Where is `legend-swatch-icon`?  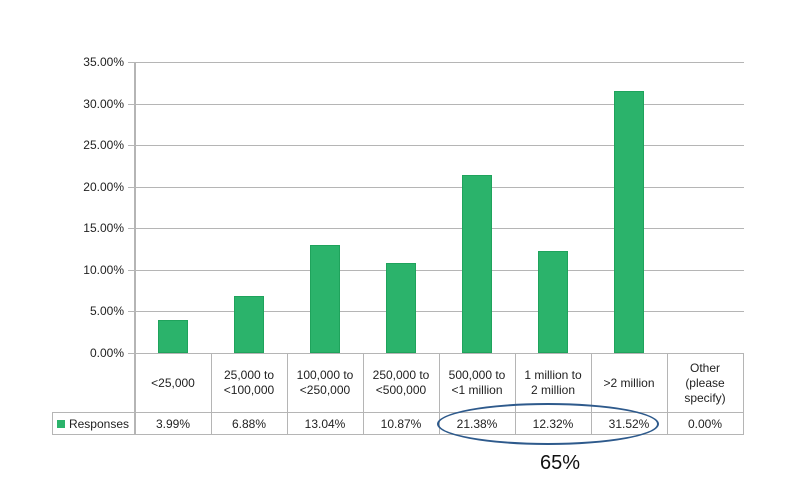 legend-swatch-icon is located at coordinates (60, 423).